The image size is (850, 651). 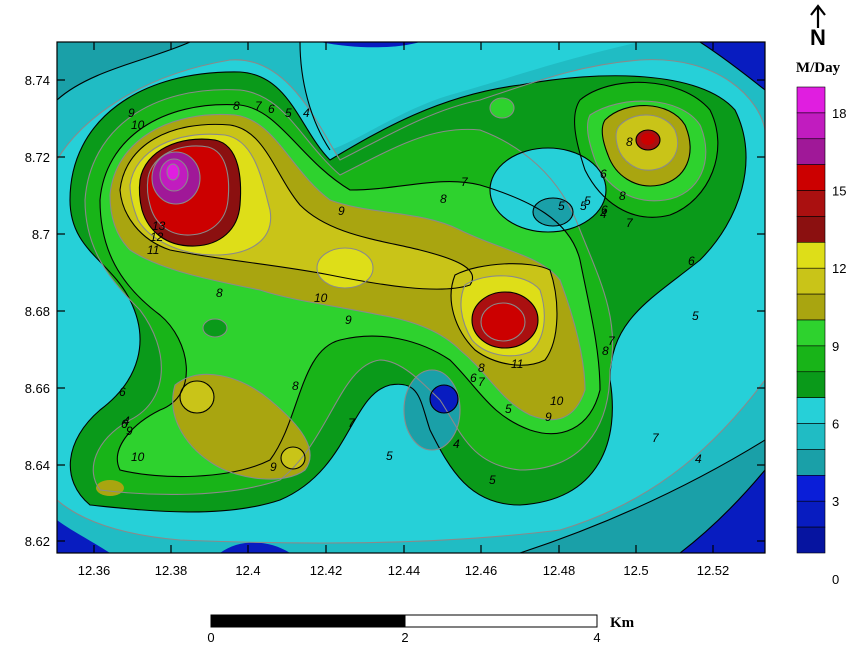 I want to click on colorbar-label: 18, so click(x=839, y=113).